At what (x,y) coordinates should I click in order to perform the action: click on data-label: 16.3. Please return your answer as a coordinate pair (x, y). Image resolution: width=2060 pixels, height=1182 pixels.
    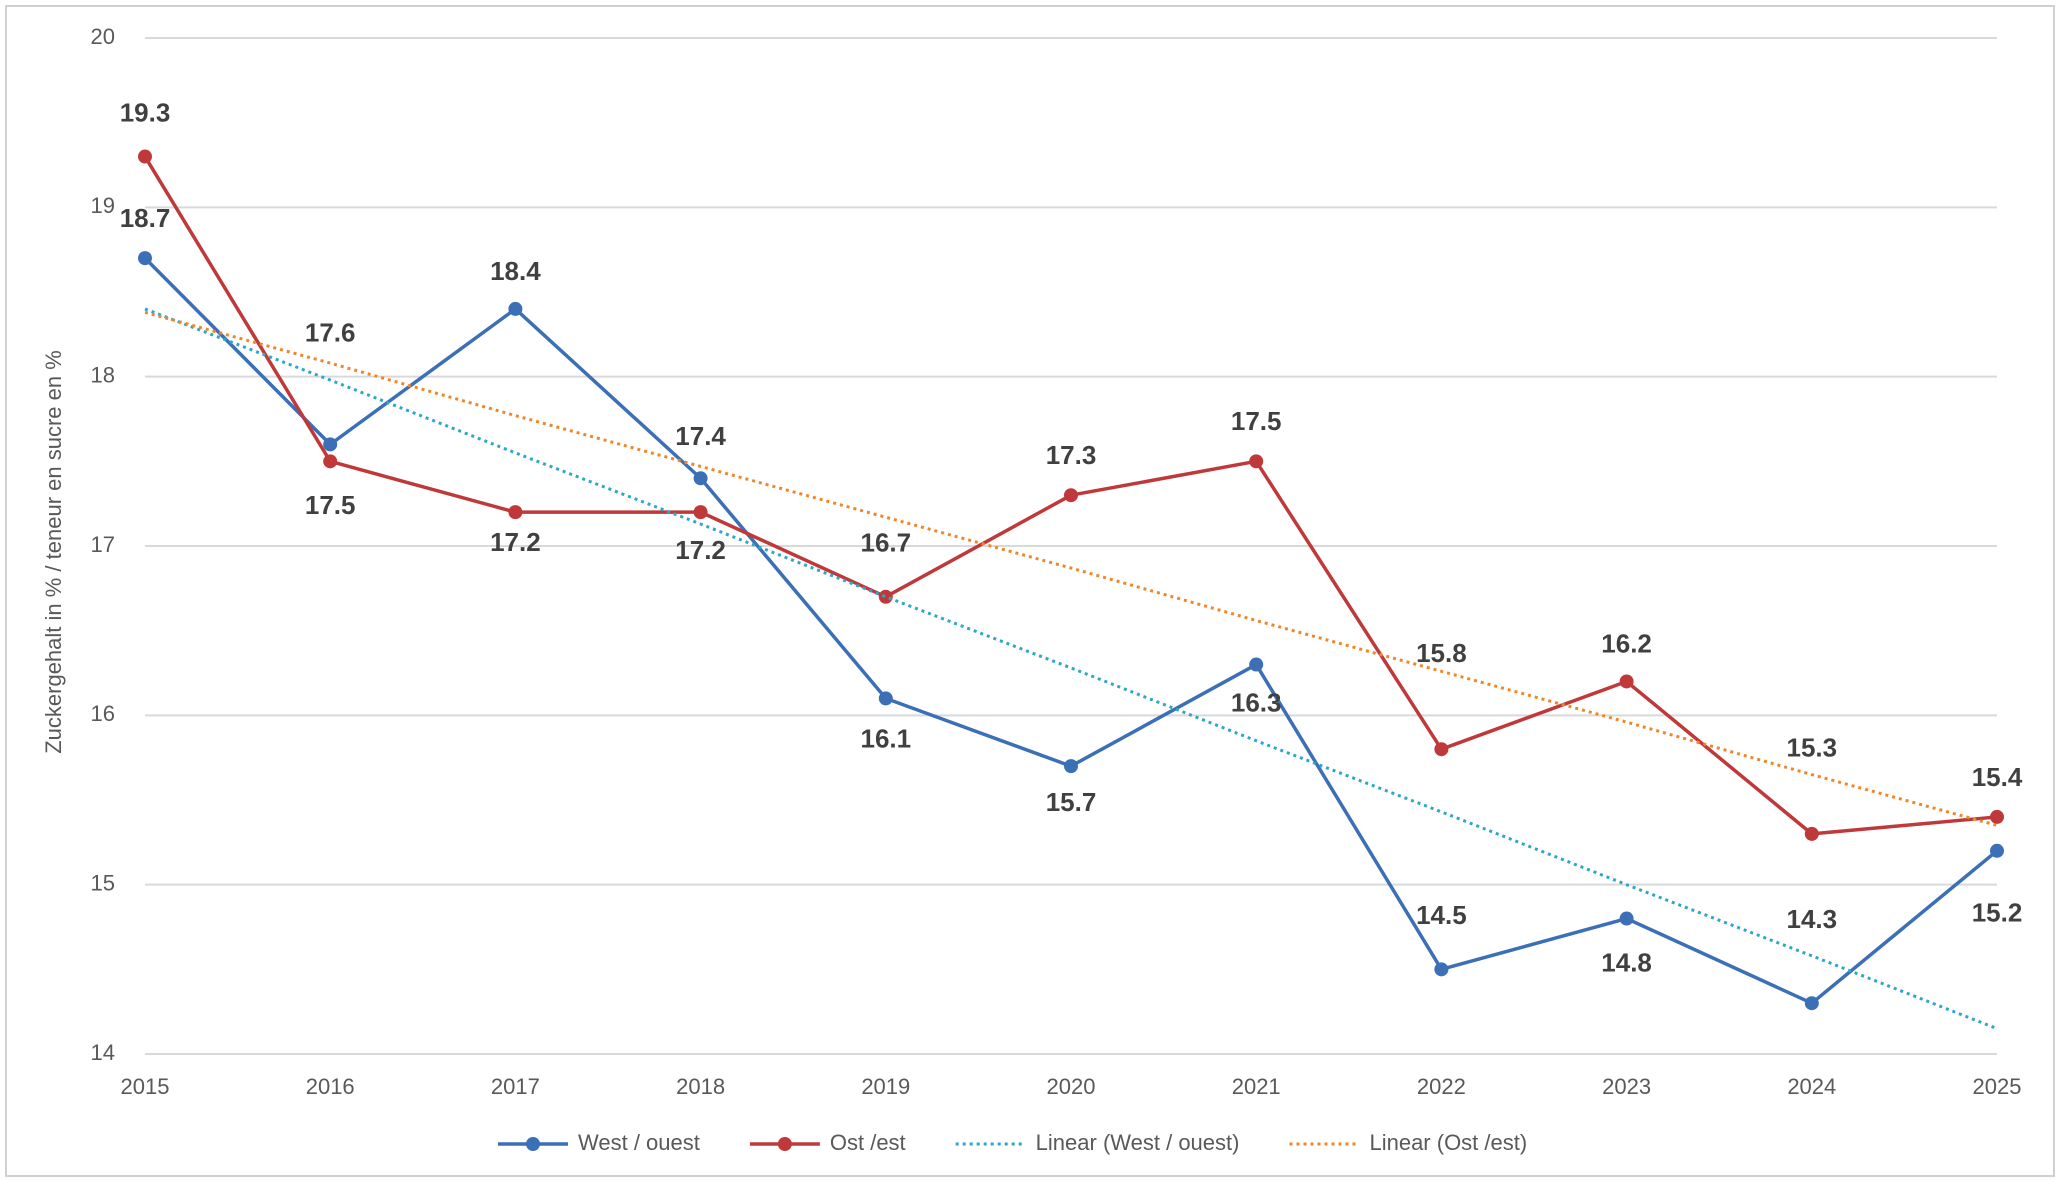
    Looking at the image, I should click on (1256, 702).